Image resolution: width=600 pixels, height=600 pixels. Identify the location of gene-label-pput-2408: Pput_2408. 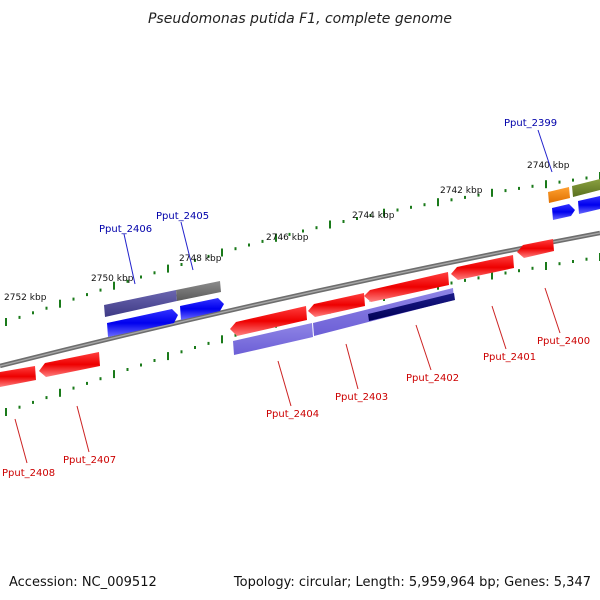
(28, 473).